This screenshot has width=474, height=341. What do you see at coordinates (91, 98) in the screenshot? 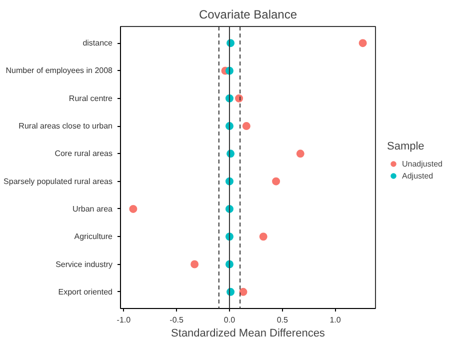
I see `y-tick-label: Rural centre` at bounding box center [91, 98].